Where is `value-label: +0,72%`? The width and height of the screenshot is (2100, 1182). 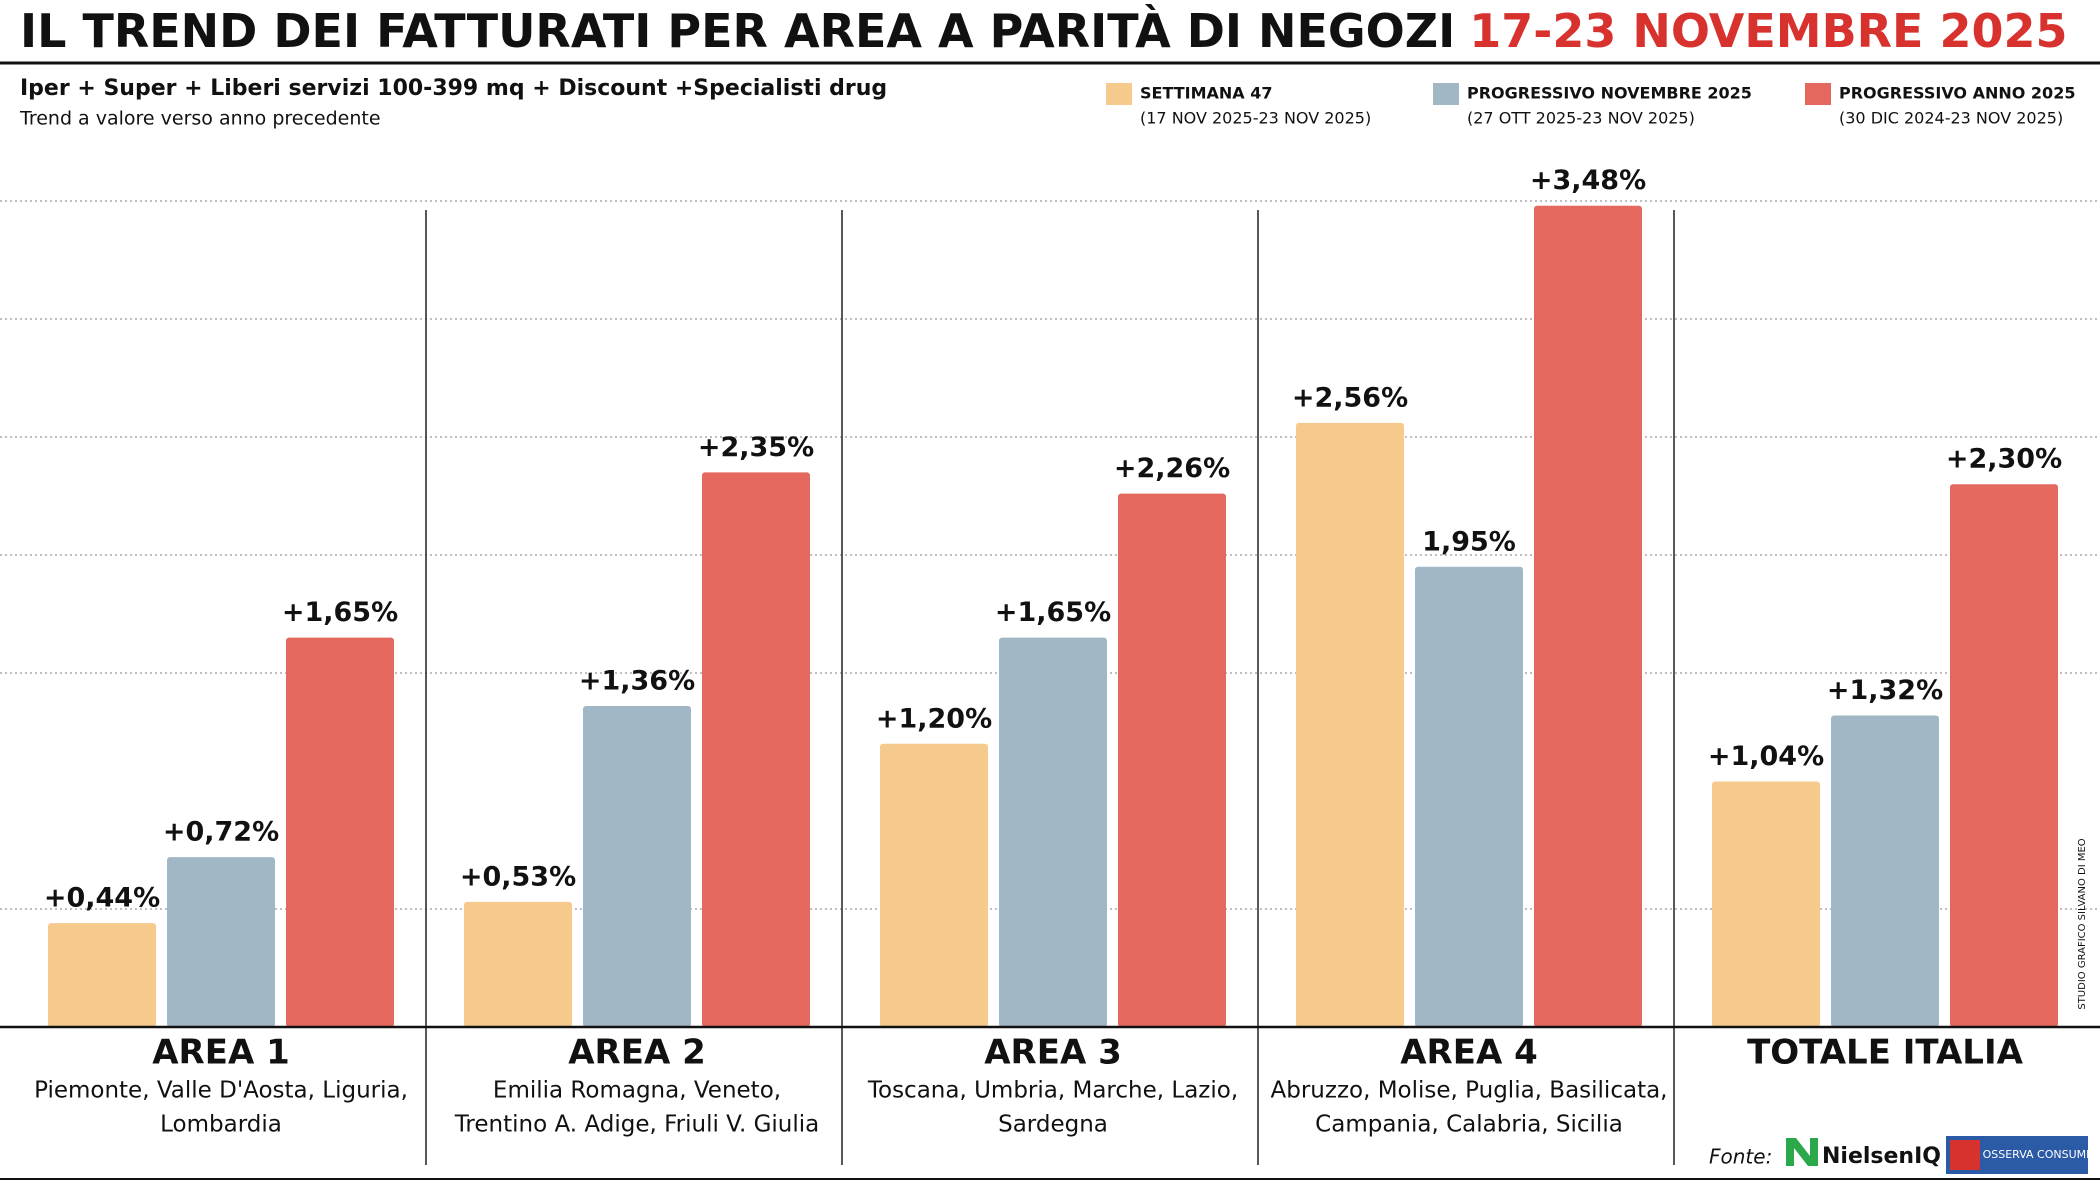 value-label: +0,72% is located at coordinates (221, 832).